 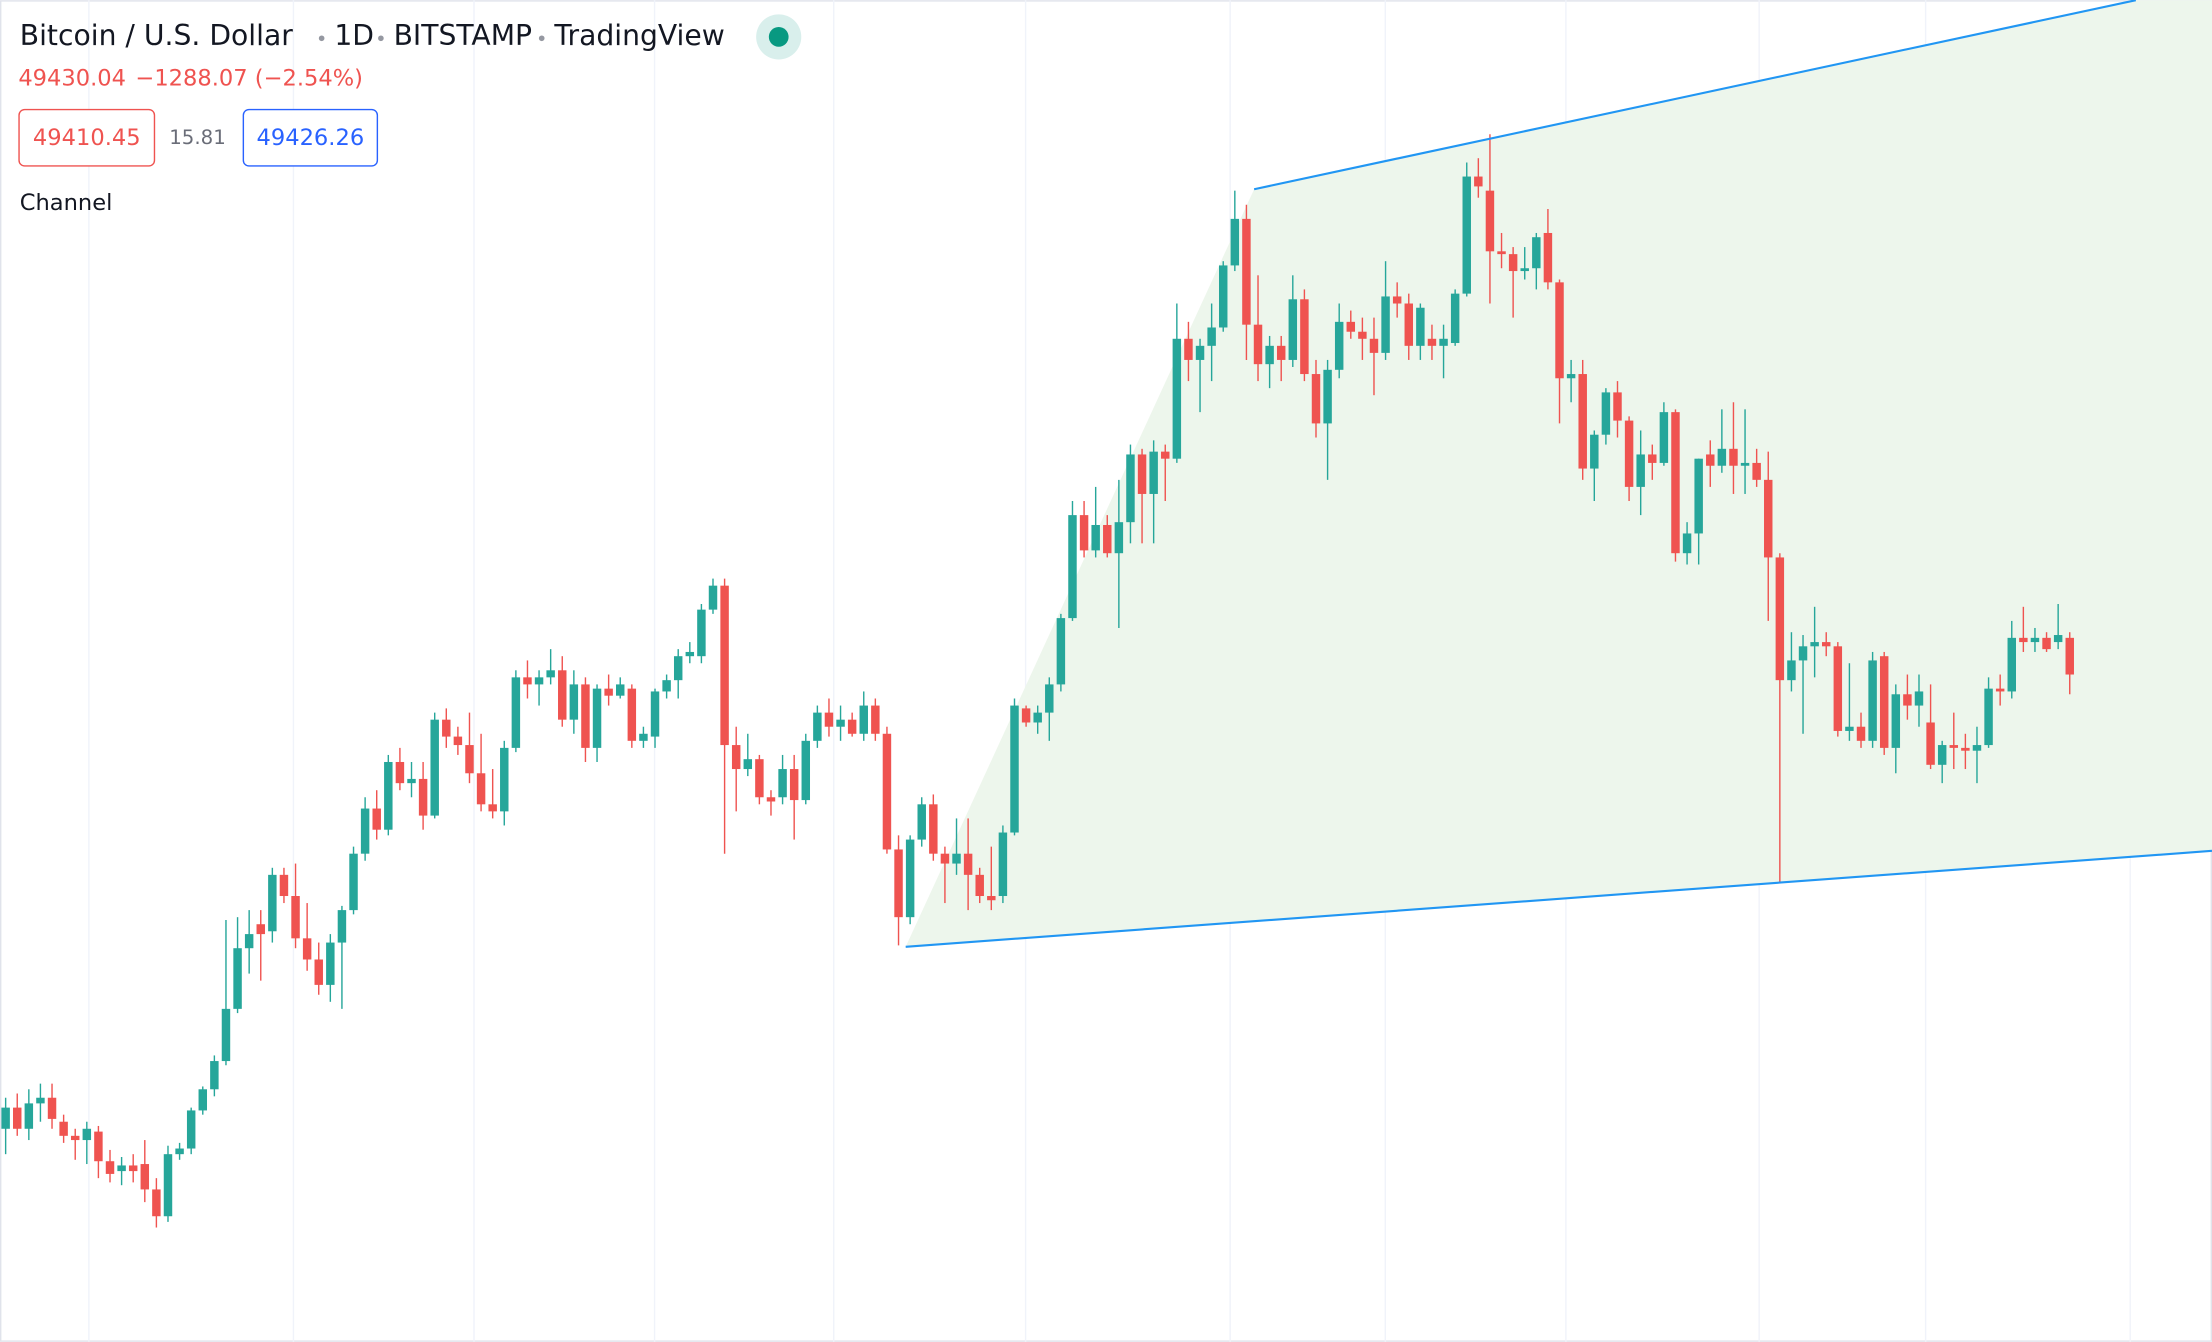 I want to click on bid-price: 49410.45, so click(x=87, y=138).